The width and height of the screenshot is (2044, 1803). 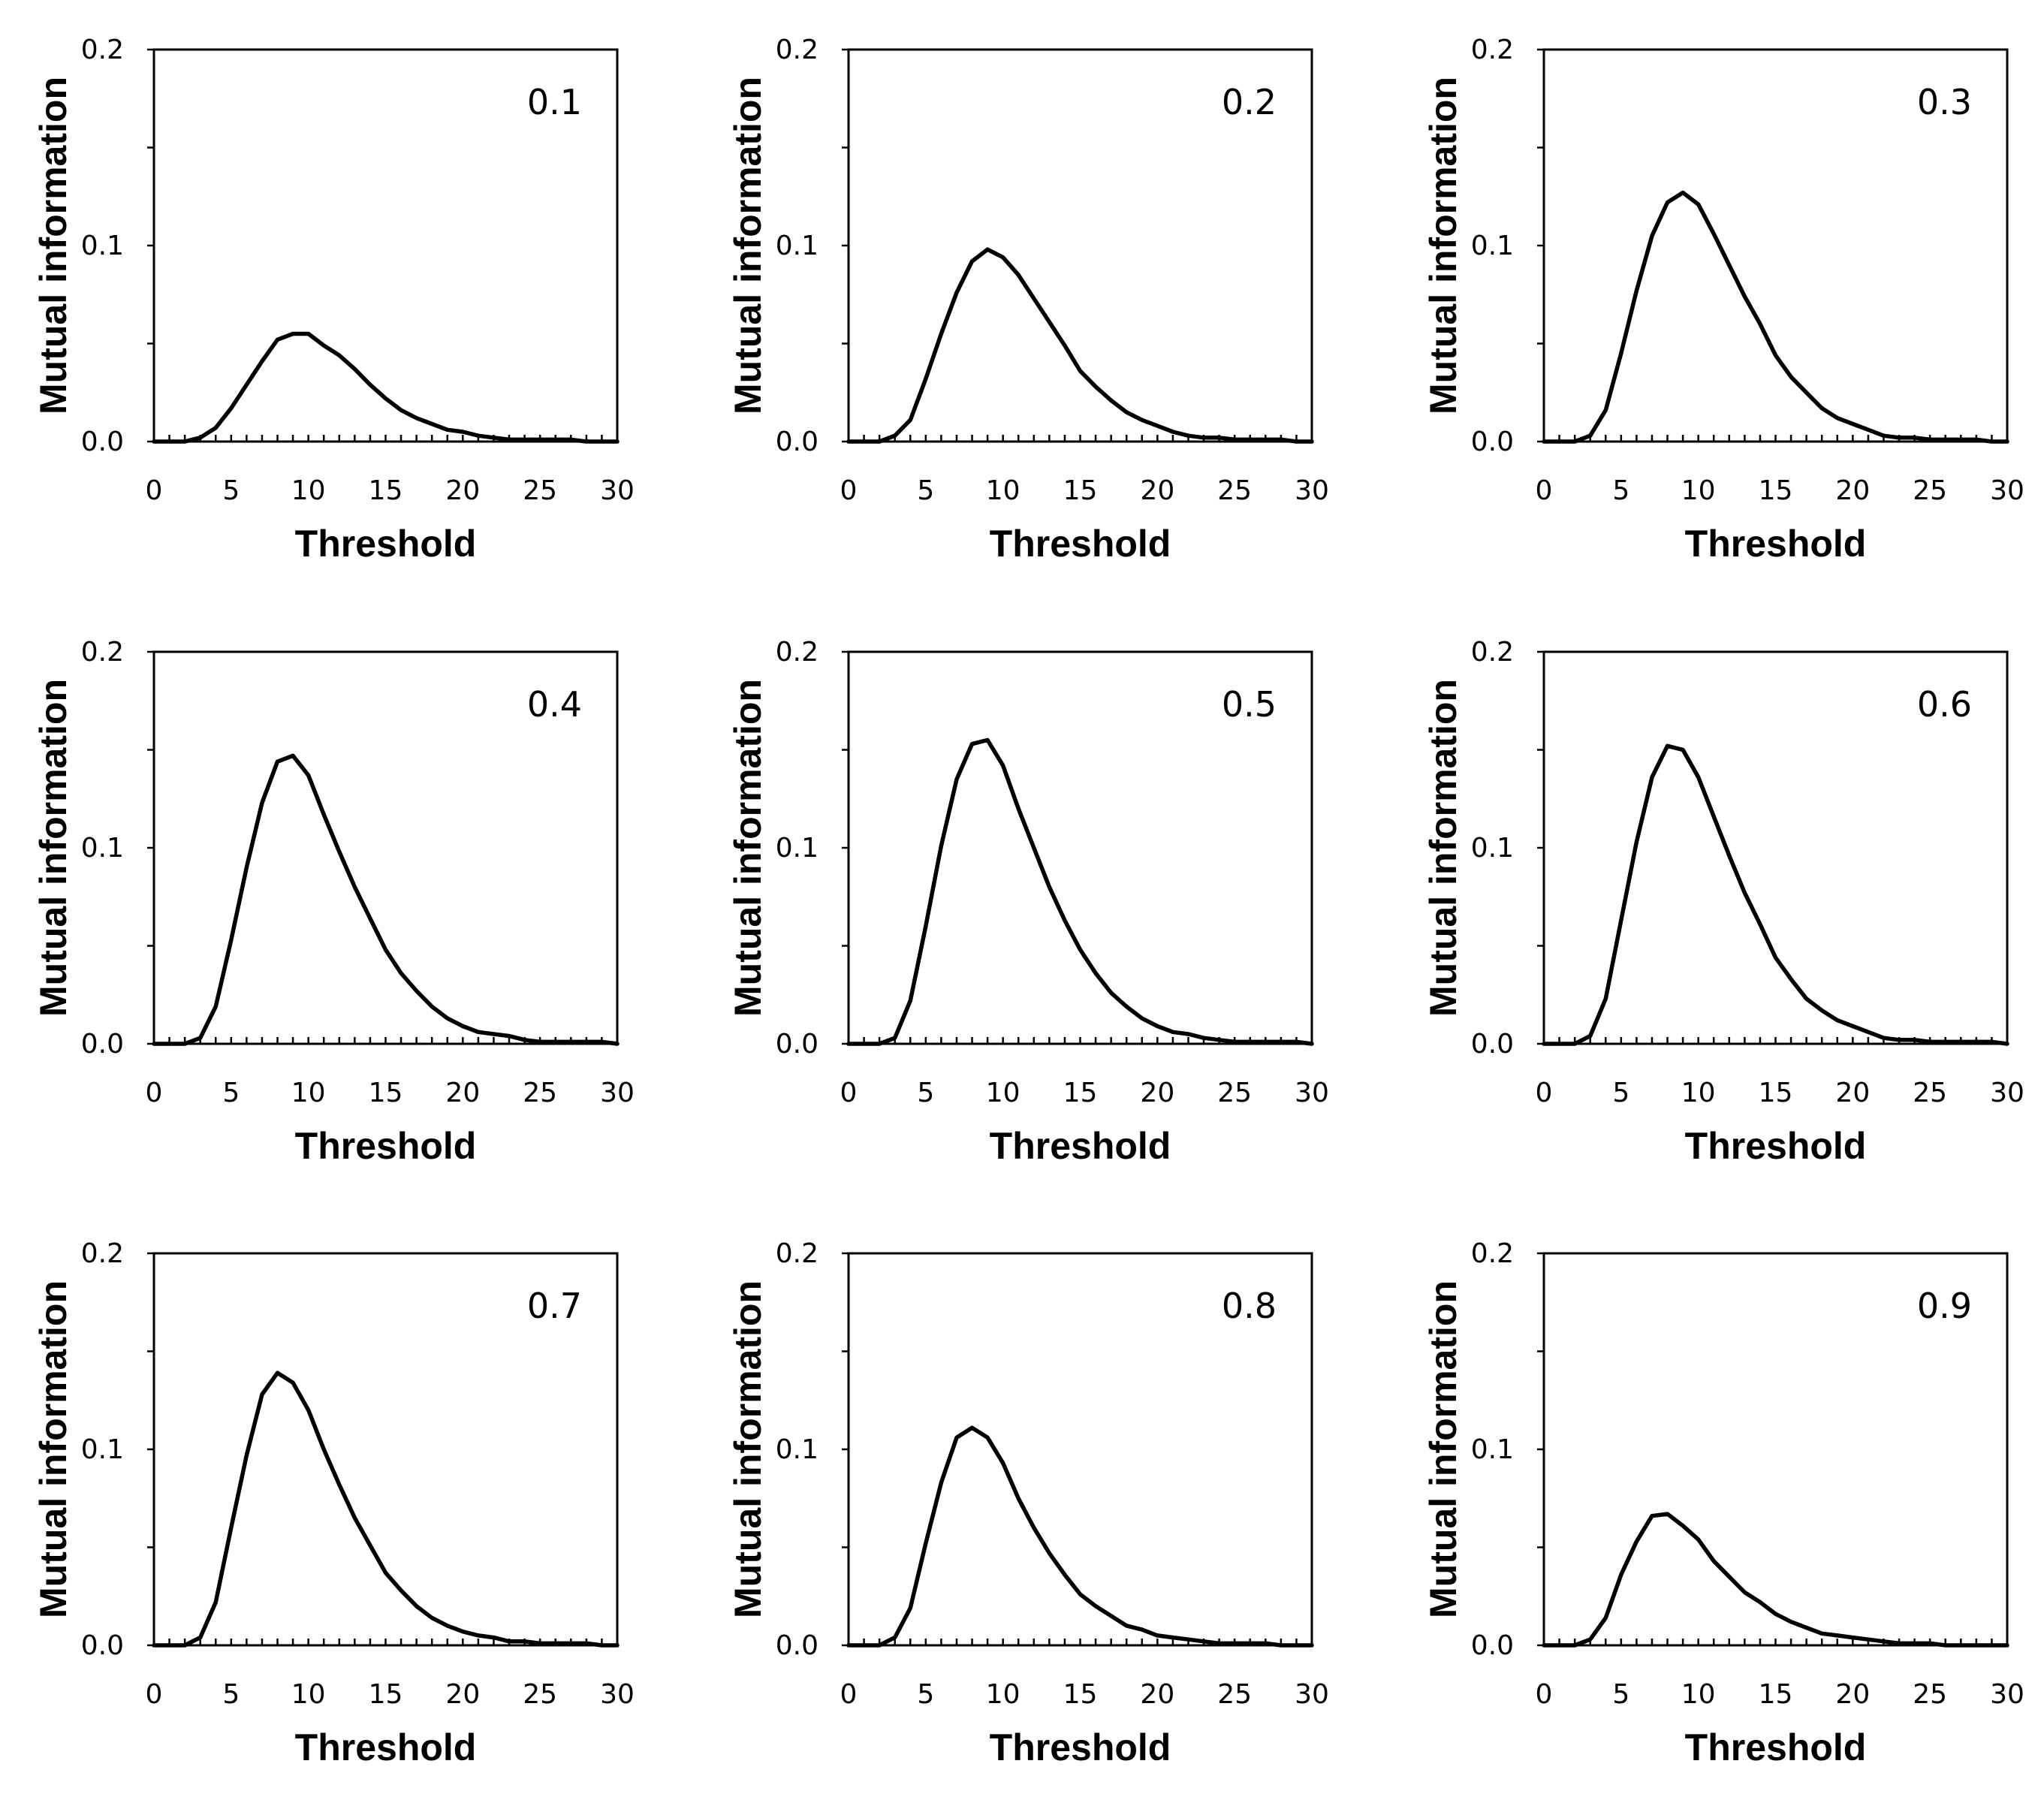 I want to click on panel-label: 0.3, so click(x=1944, y=102).